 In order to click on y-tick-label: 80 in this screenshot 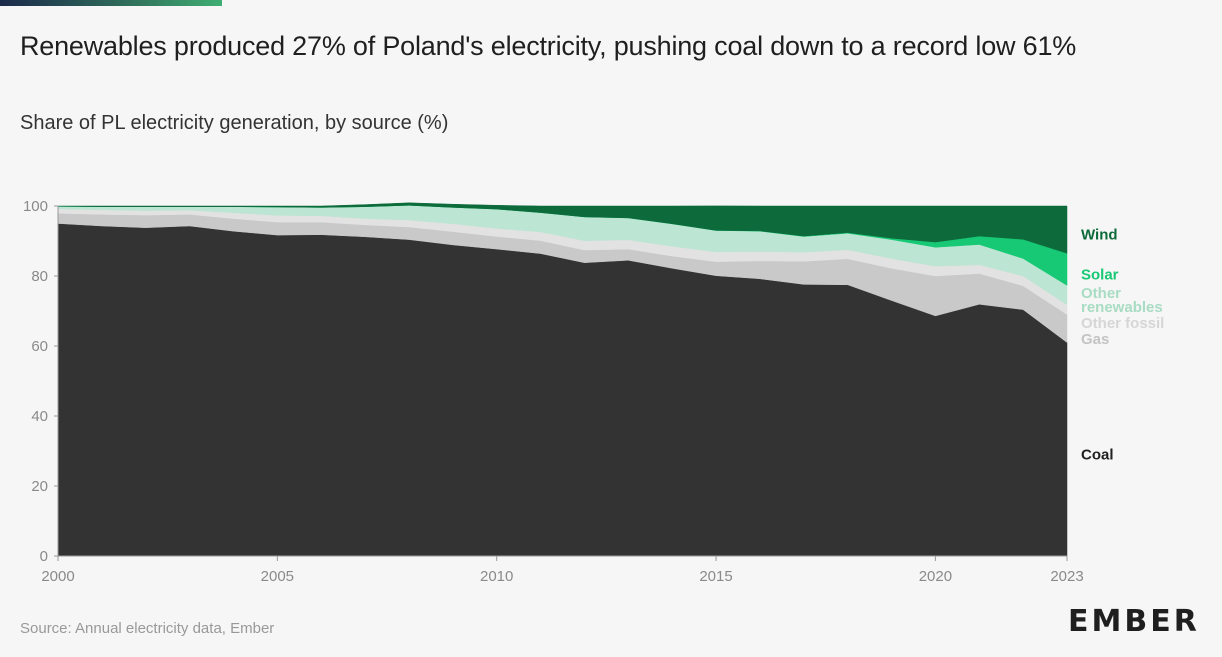, I will do `click(39, 276)`.